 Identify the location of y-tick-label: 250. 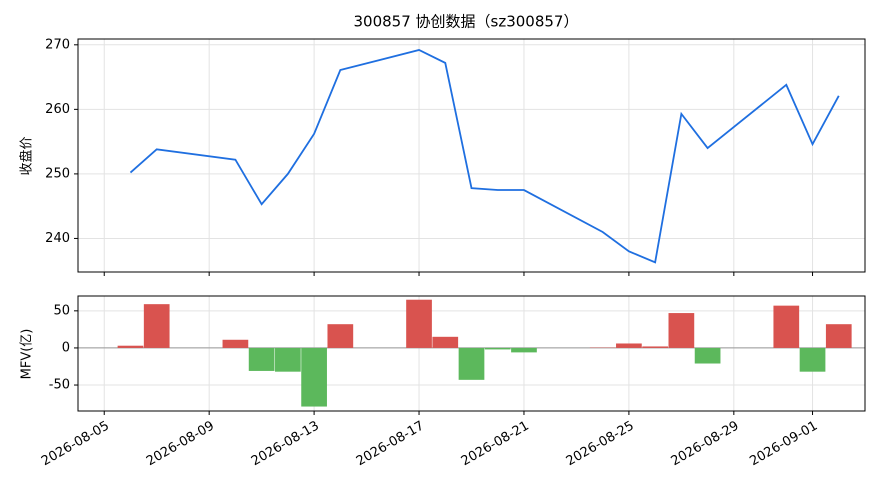
(57, 173).